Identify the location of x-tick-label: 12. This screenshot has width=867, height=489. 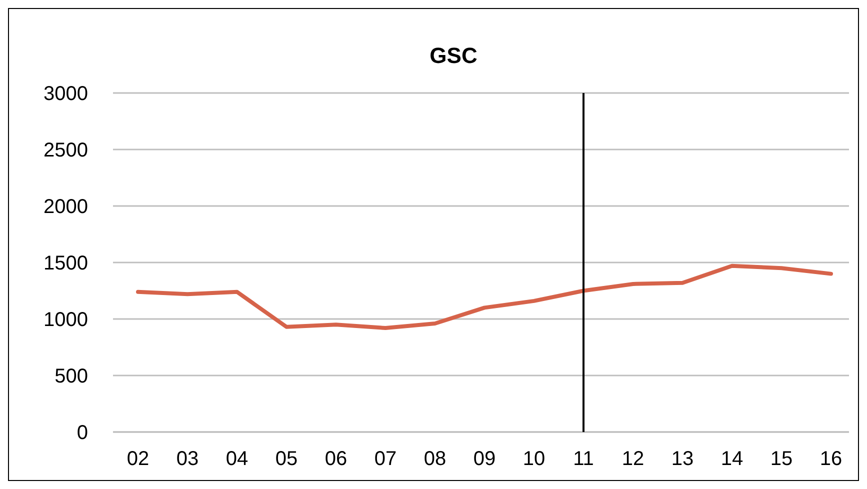
(633, 459).